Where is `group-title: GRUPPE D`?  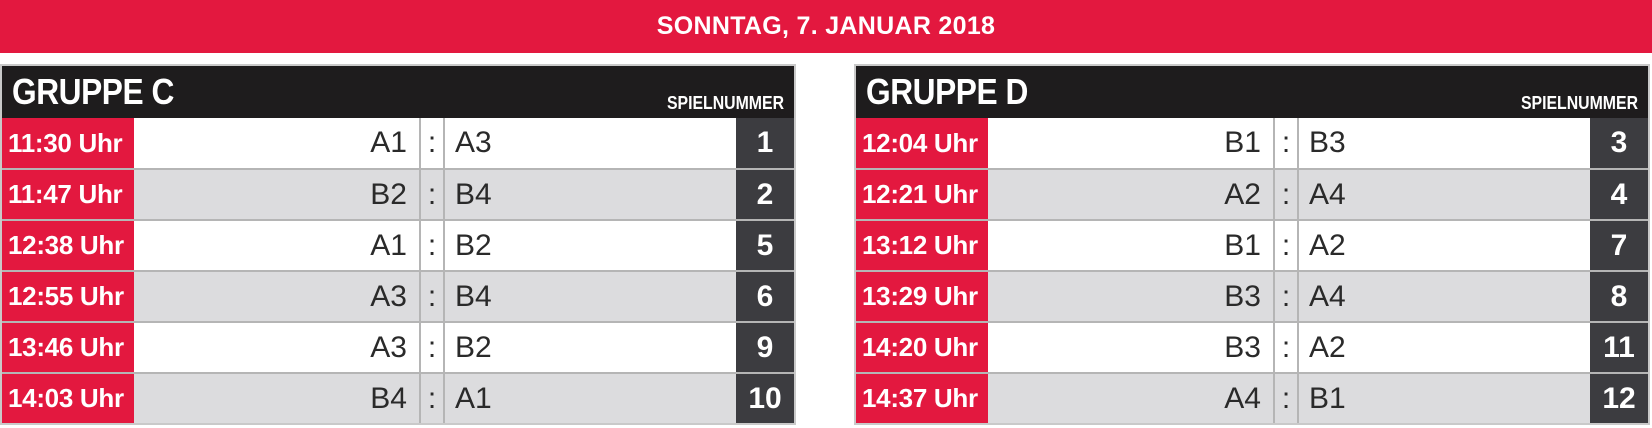 group-title: GRUPPE D is located at coordinates (947, 91).